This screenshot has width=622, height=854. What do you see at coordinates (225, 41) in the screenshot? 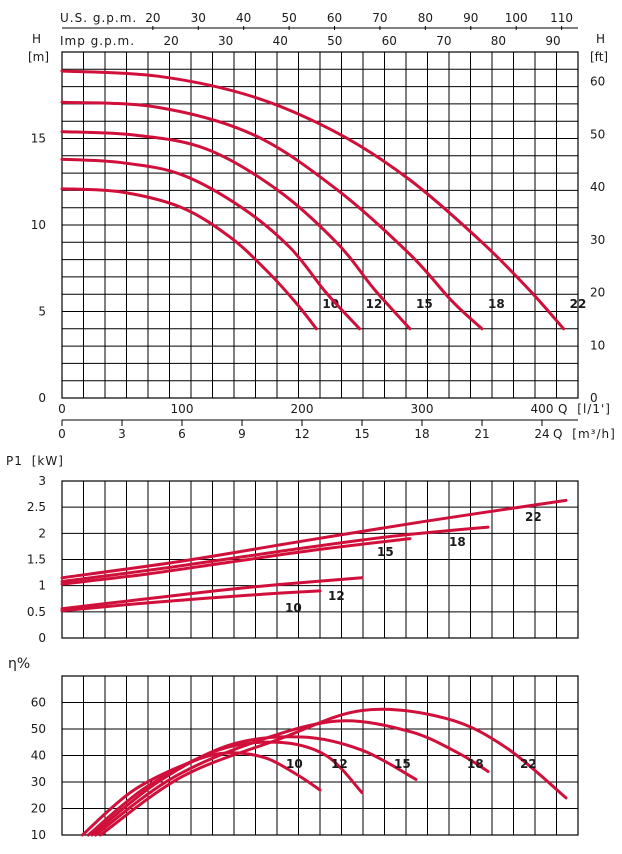
I see `impgpm-tick-label: 30` at bounding box center [225, 41].